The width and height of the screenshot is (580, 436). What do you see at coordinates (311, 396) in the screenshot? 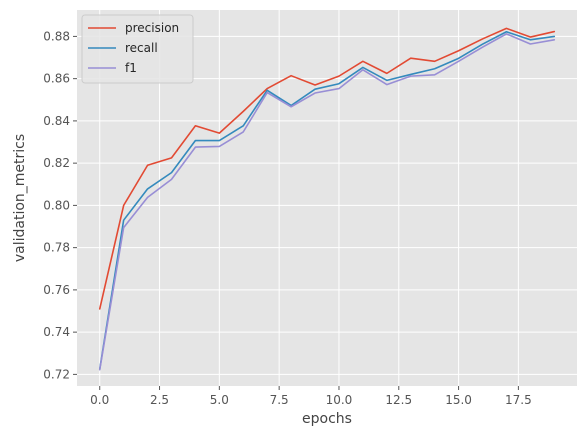
I see `x-ticks: 0.0 2.5 5.0 7.5 10.0 12.5 15.0 17.5` at bounding box center [311, 396].